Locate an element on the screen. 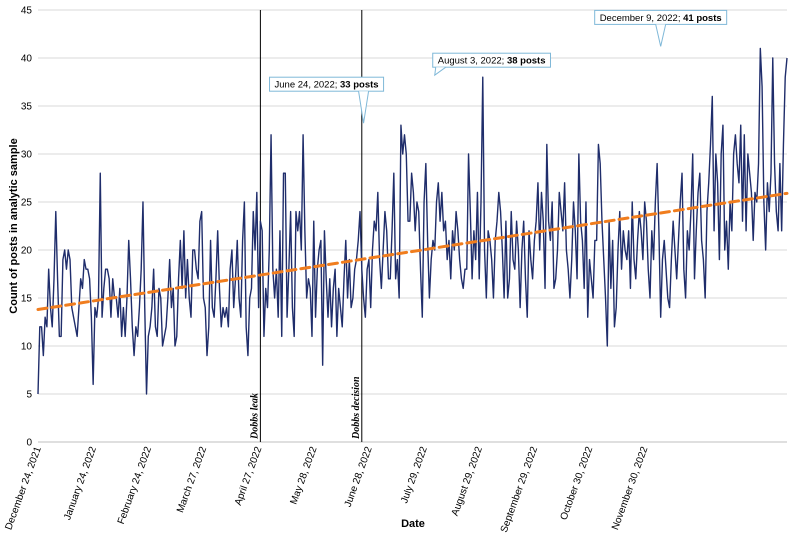 Image resolution: width=800 pixels, height=540 pixels. callout-date: June 24, 2022; is located at coordinates (308, 85).